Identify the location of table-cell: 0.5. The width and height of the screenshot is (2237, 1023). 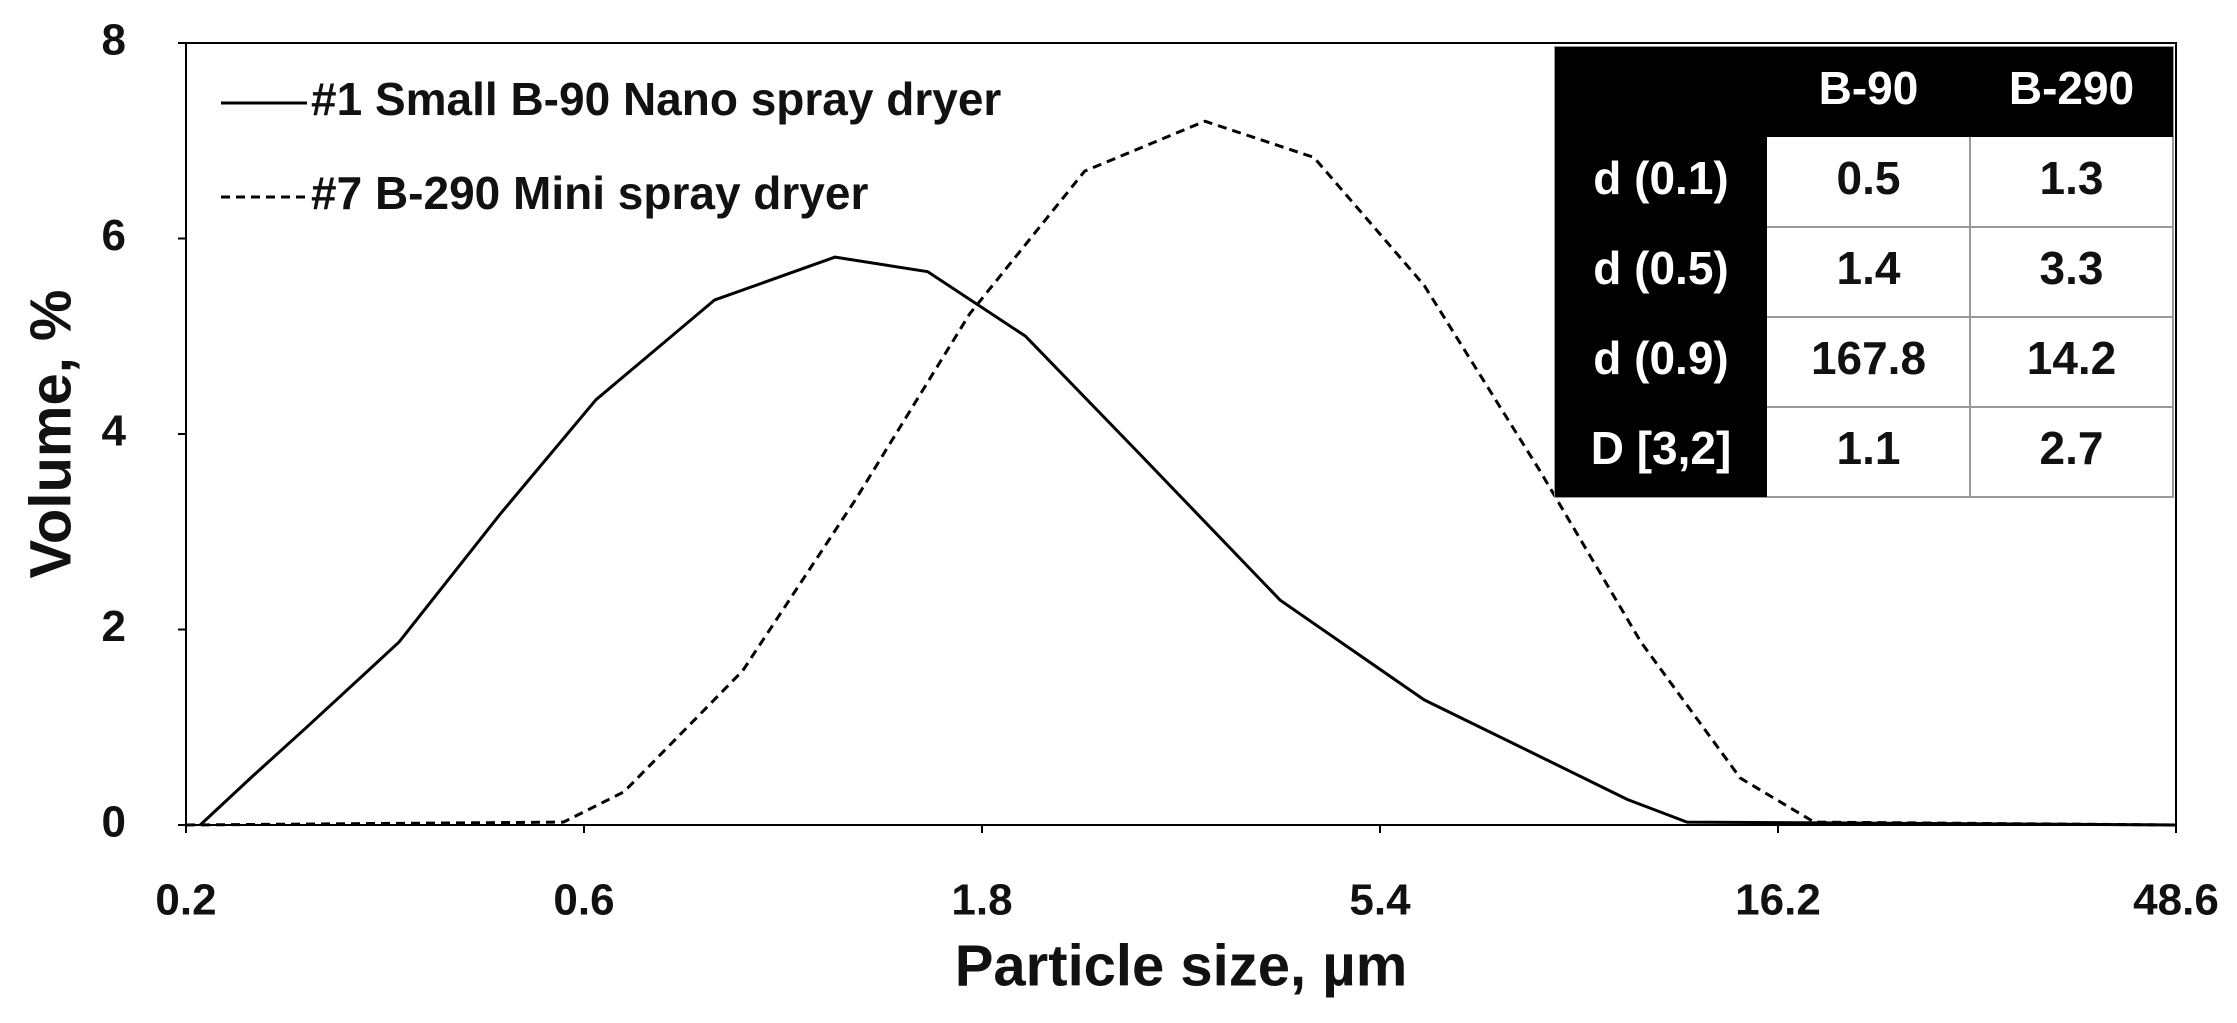
(1869, 178).